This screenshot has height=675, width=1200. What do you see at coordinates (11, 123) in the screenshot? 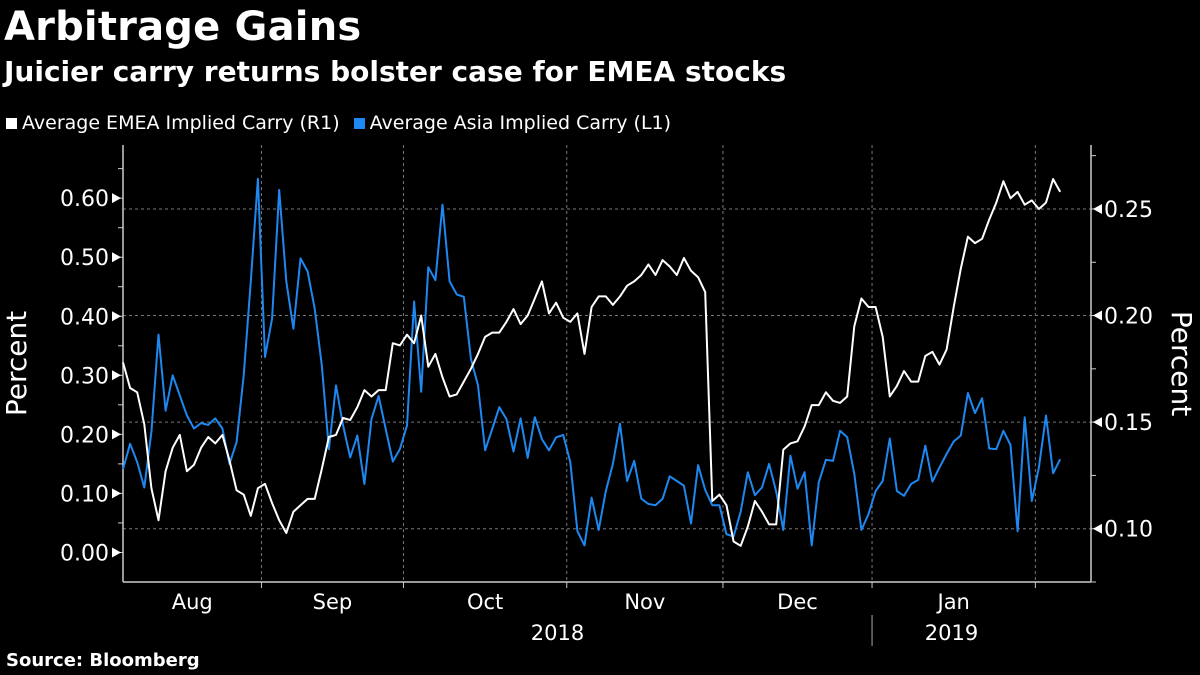
I see `legend-swatch-emea` at bounding box center [11, 123].